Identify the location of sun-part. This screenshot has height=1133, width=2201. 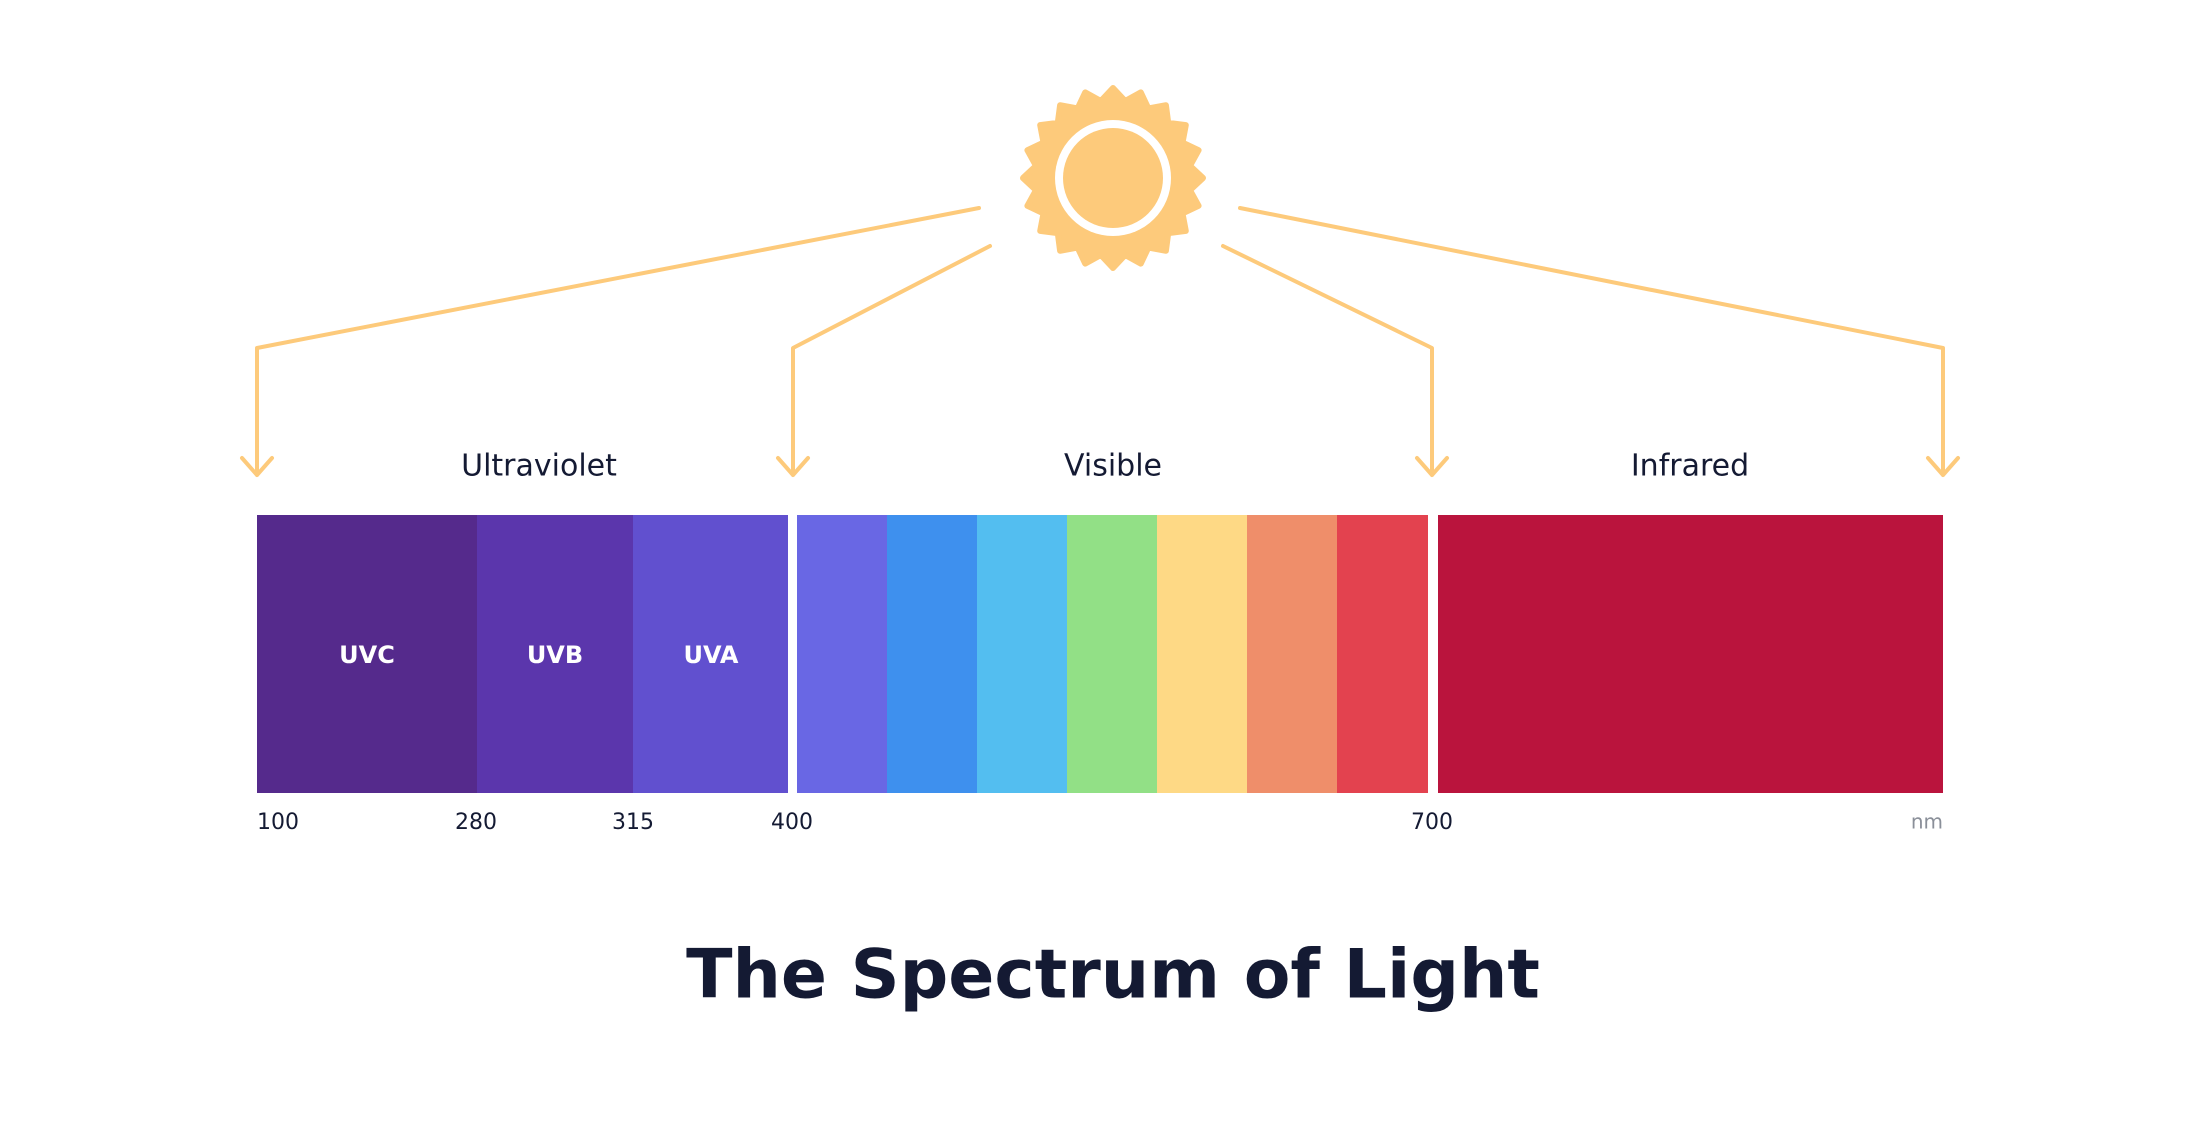
(1113, 178).